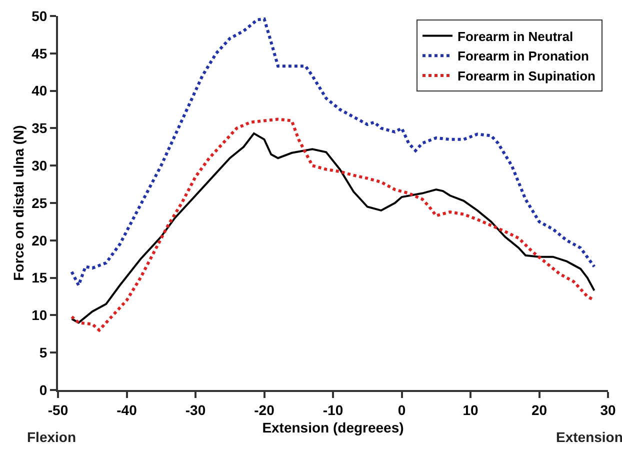  I want to click on x-tick-label: -40, so click(127, 410).